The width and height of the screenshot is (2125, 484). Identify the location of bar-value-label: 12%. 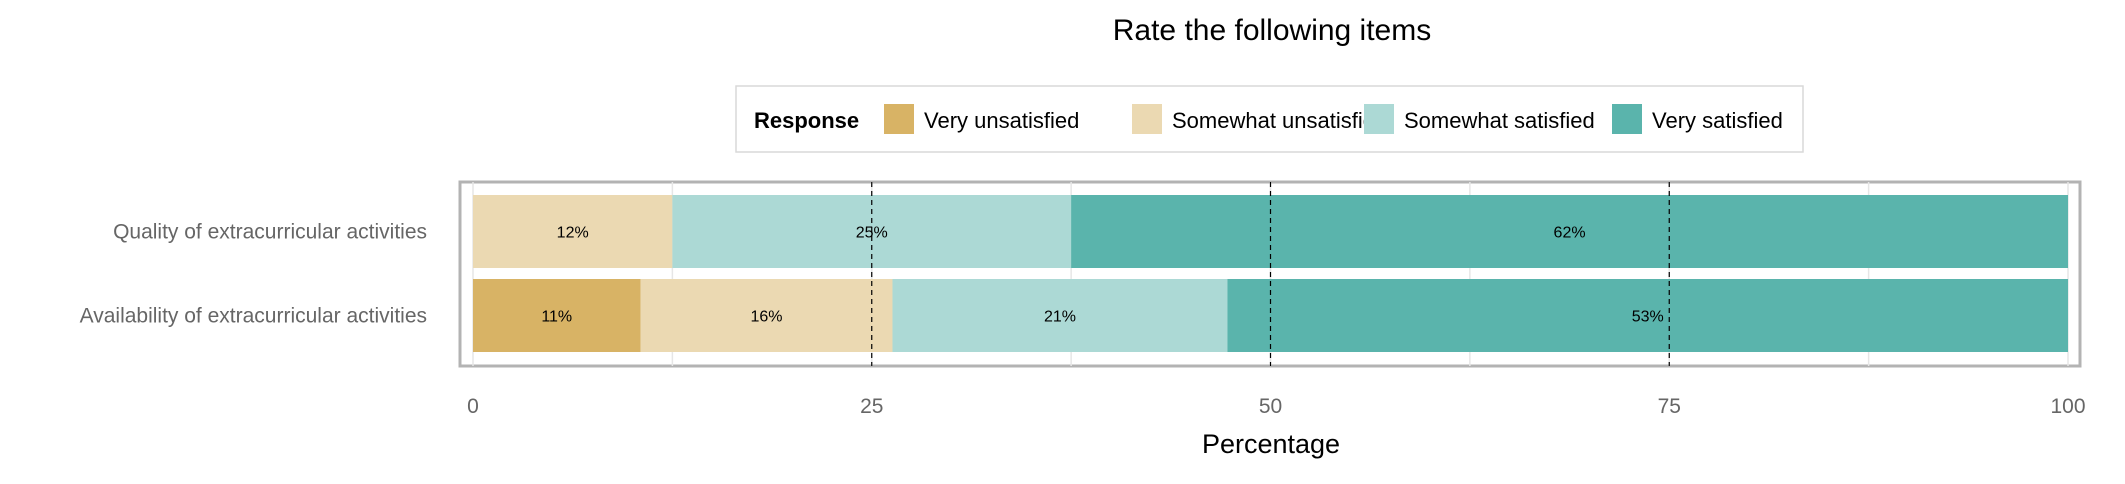
(573, 233).